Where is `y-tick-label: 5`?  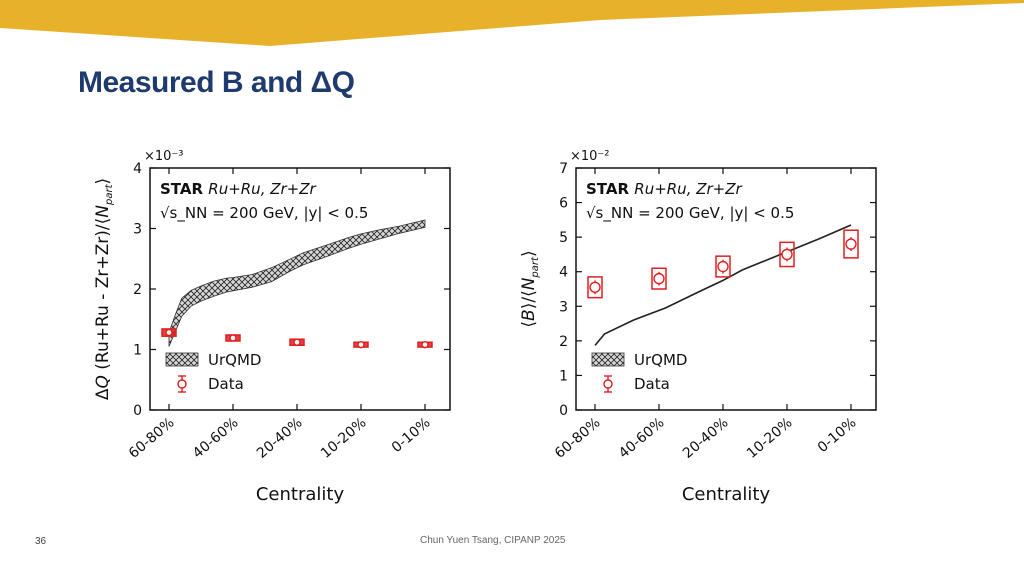
y-tick-label: 5 is located at coordinates (563, 238).